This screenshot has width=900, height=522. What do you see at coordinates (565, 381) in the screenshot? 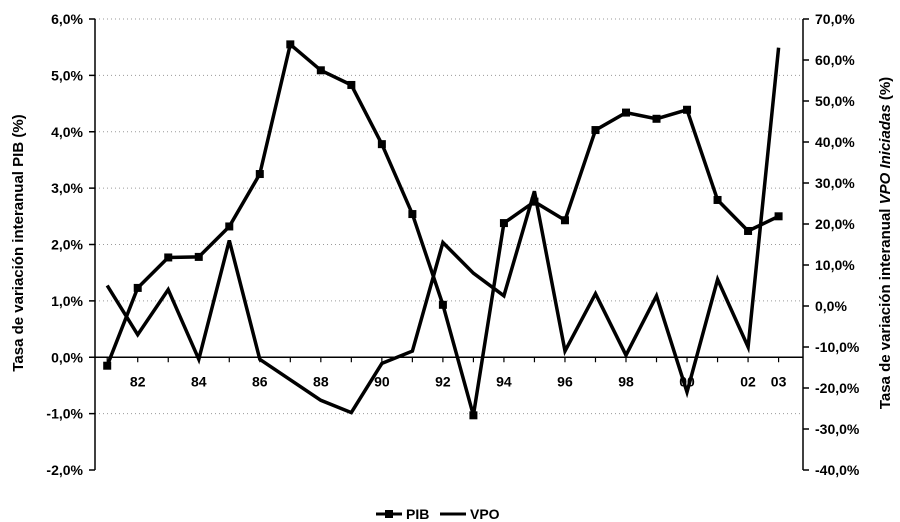
I see `x-tick-label: 96` at bounding box center [565, 381].